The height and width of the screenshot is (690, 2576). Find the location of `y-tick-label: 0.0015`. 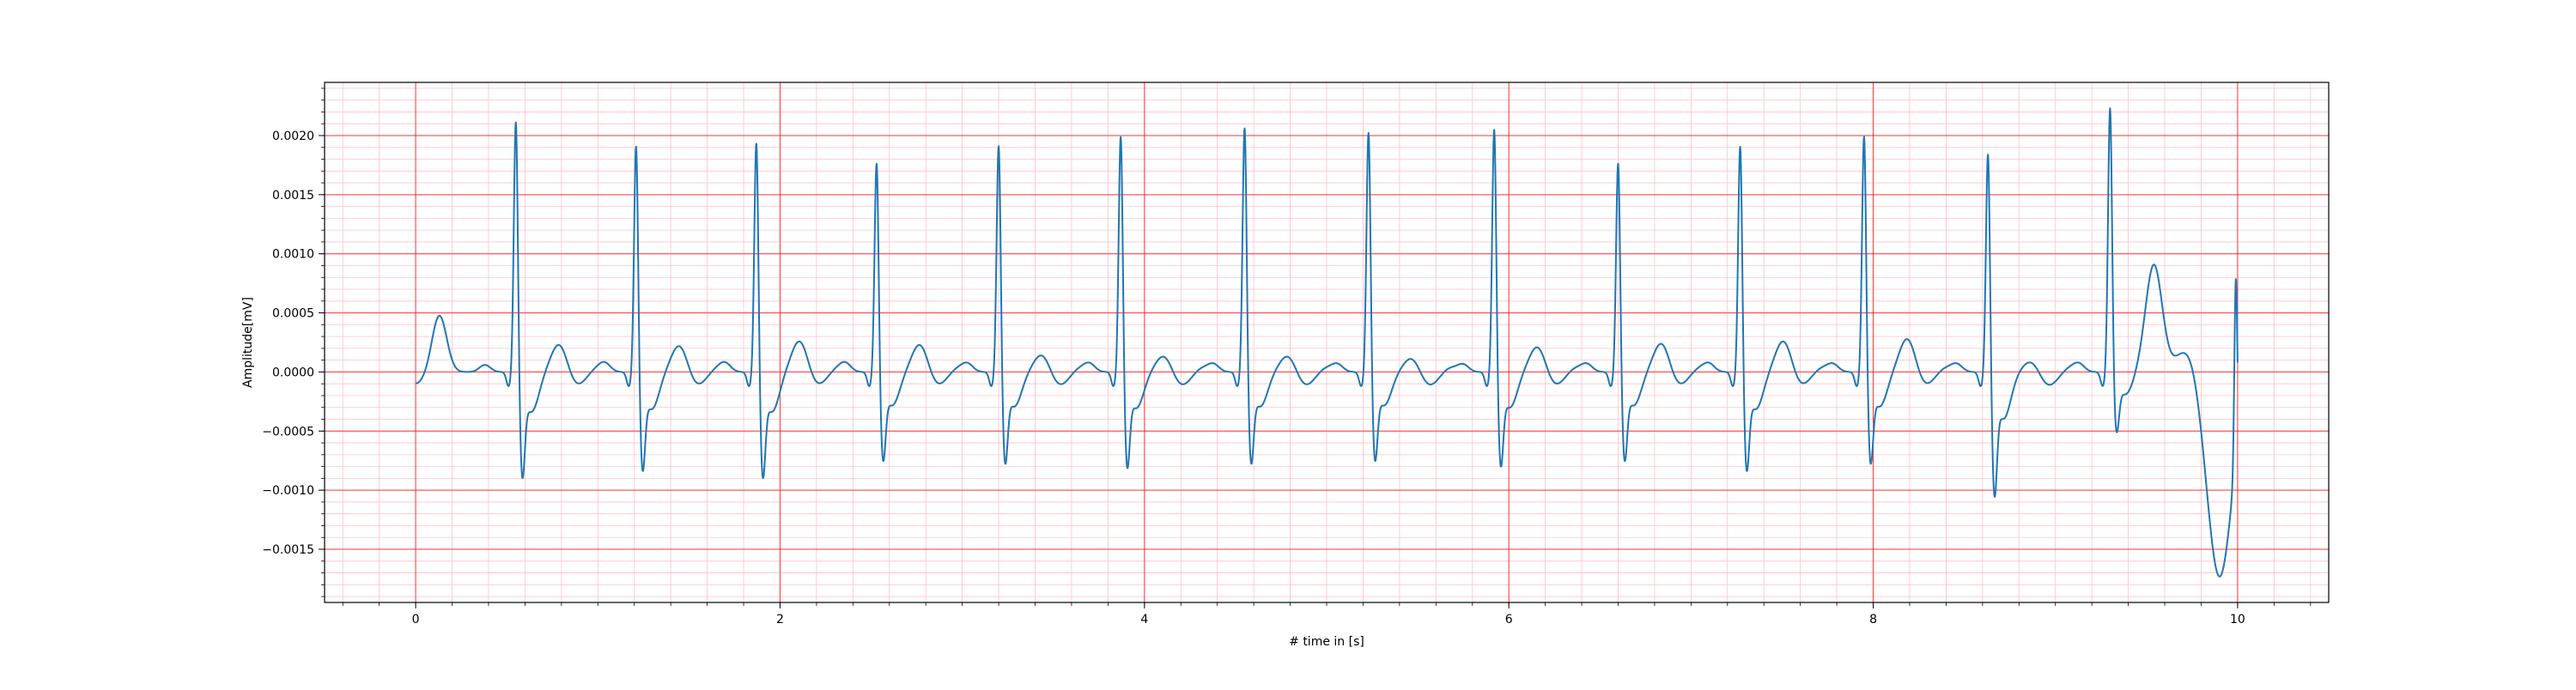

y-tick-label: 0.0015 is located at coordinates (293, 196).